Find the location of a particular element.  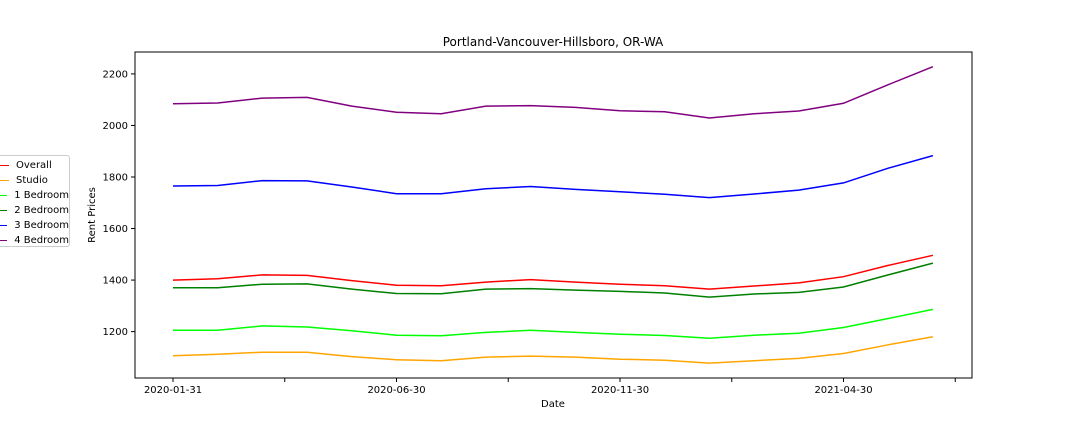

series-line-4-bedroom is located at coordinates (553, 92).